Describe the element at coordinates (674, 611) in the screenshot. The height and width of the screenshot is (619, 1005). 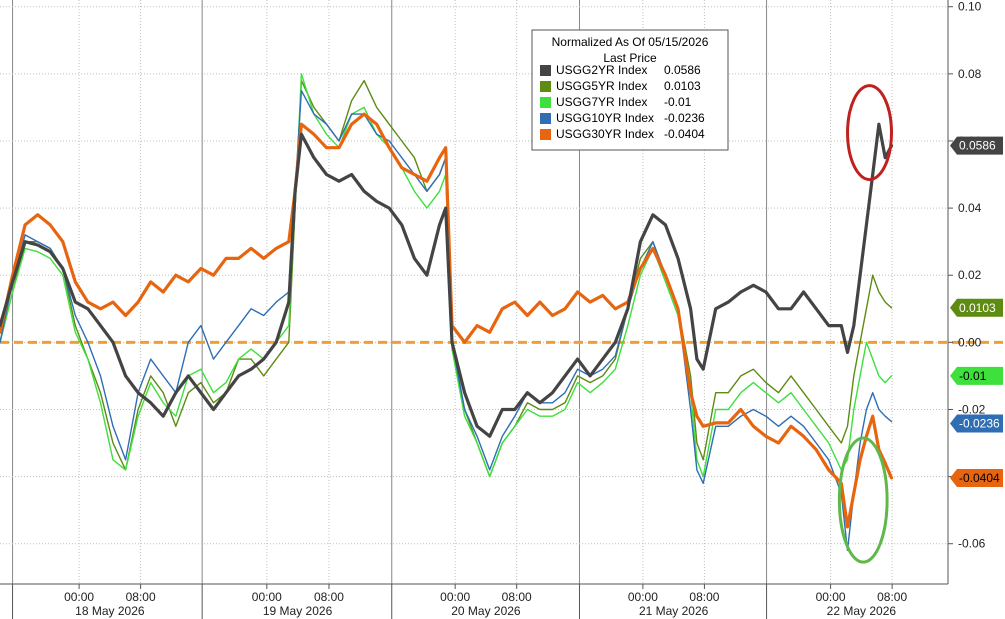
I see `day-label: 21 May 2026` at that location.